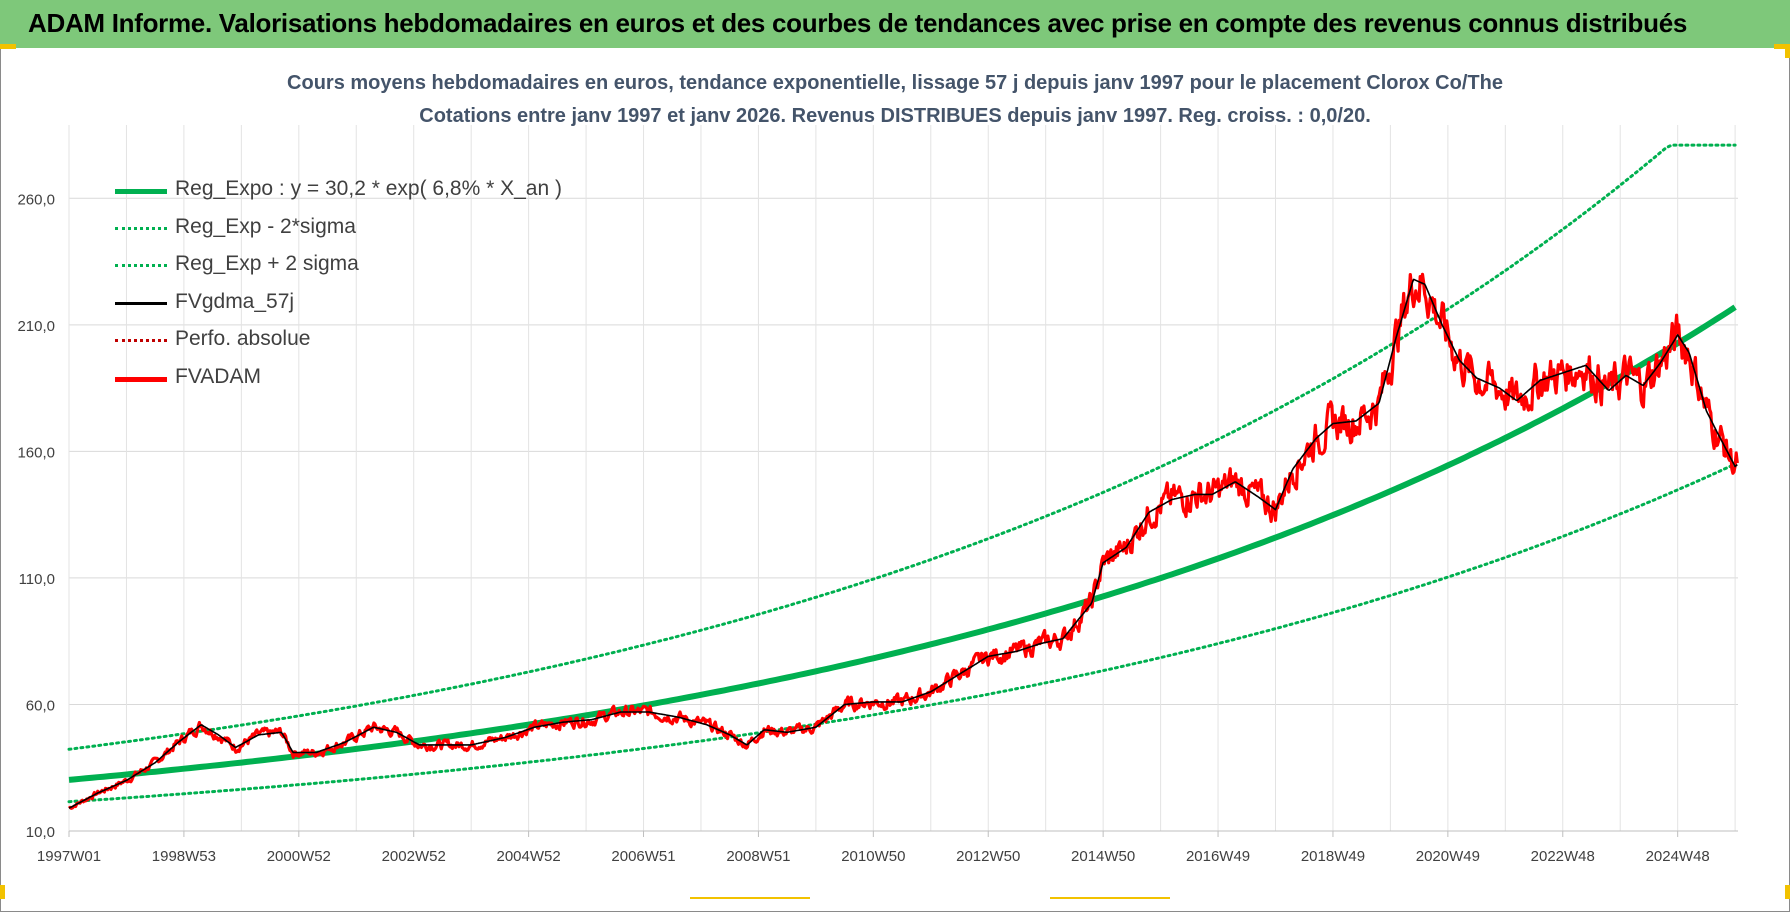  What do you see at coordinates (8, 46) in the screenshot?
I see `corner-mark-left` at bounding box center [8, 46].